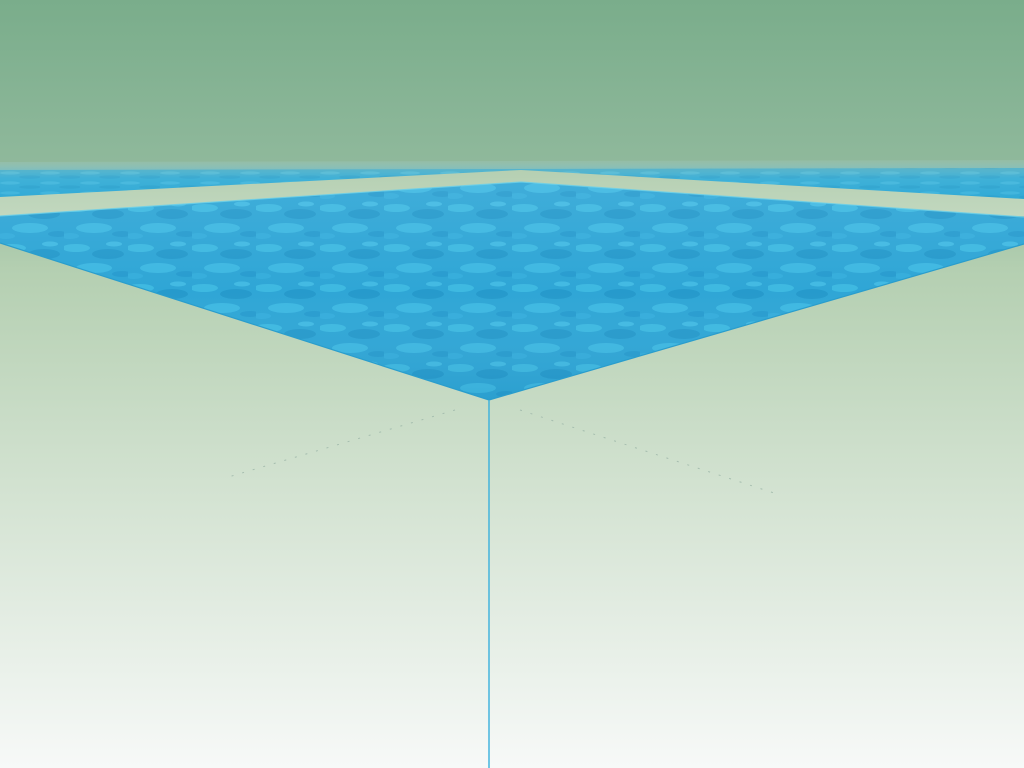  What do you see at coordinates (512, 199) in the screenshot?
I see `water-far-edge` at bounding box center [512, 199].